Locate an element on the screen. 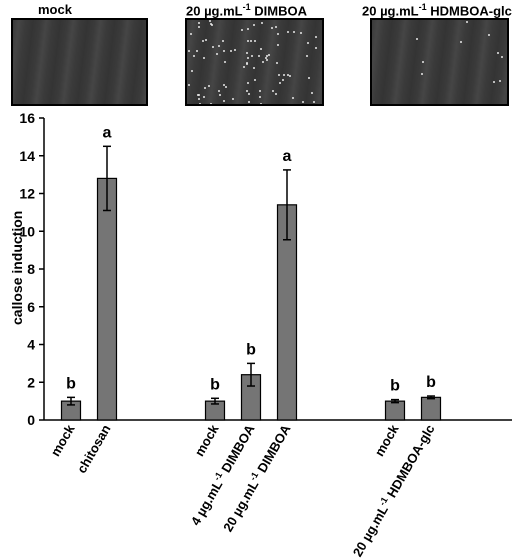 This screenshot has height=558, width=520. panel-title-hdmboa: 20 µg.mL-1 HDMBOA-glc is located at coordinates (437, 10).